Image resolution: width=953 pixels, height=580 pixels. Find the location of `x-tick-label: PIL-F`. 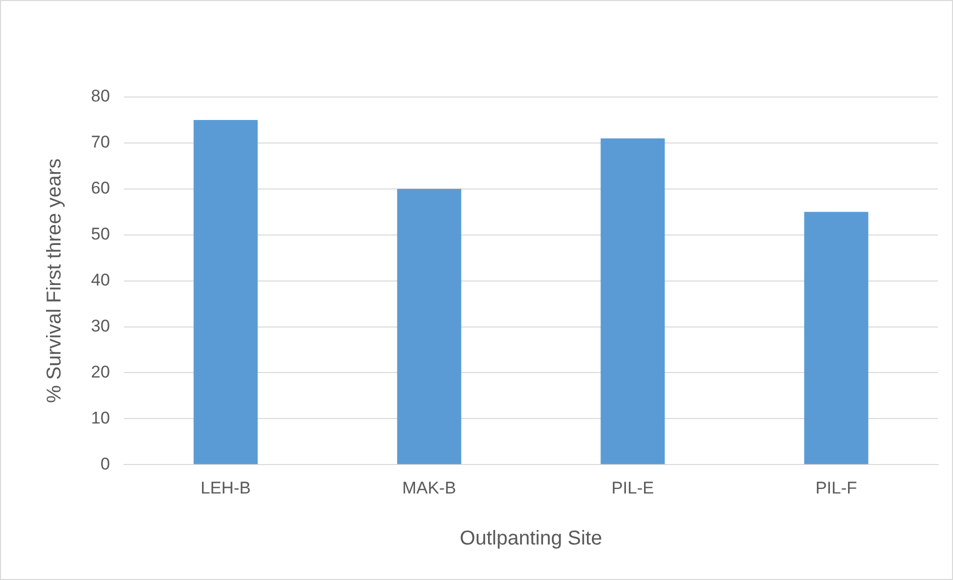

x-tick-label: PIL-F is located at coordinates (836, 488).